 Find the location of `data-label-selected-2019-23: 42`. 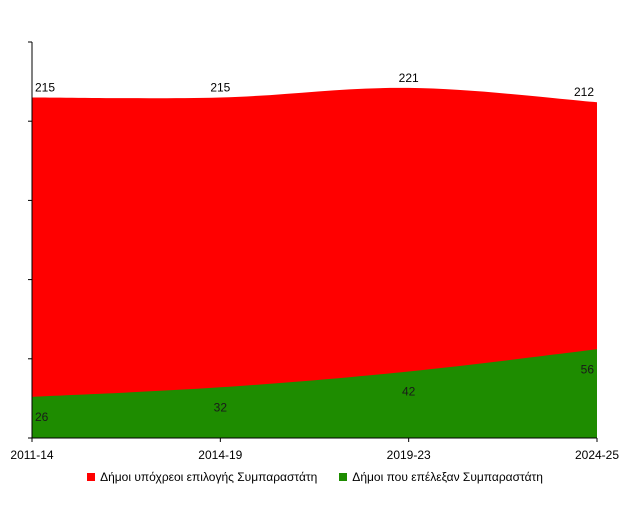

data-label-selected-2019-23: 42 is located at coordinates (409, 391).